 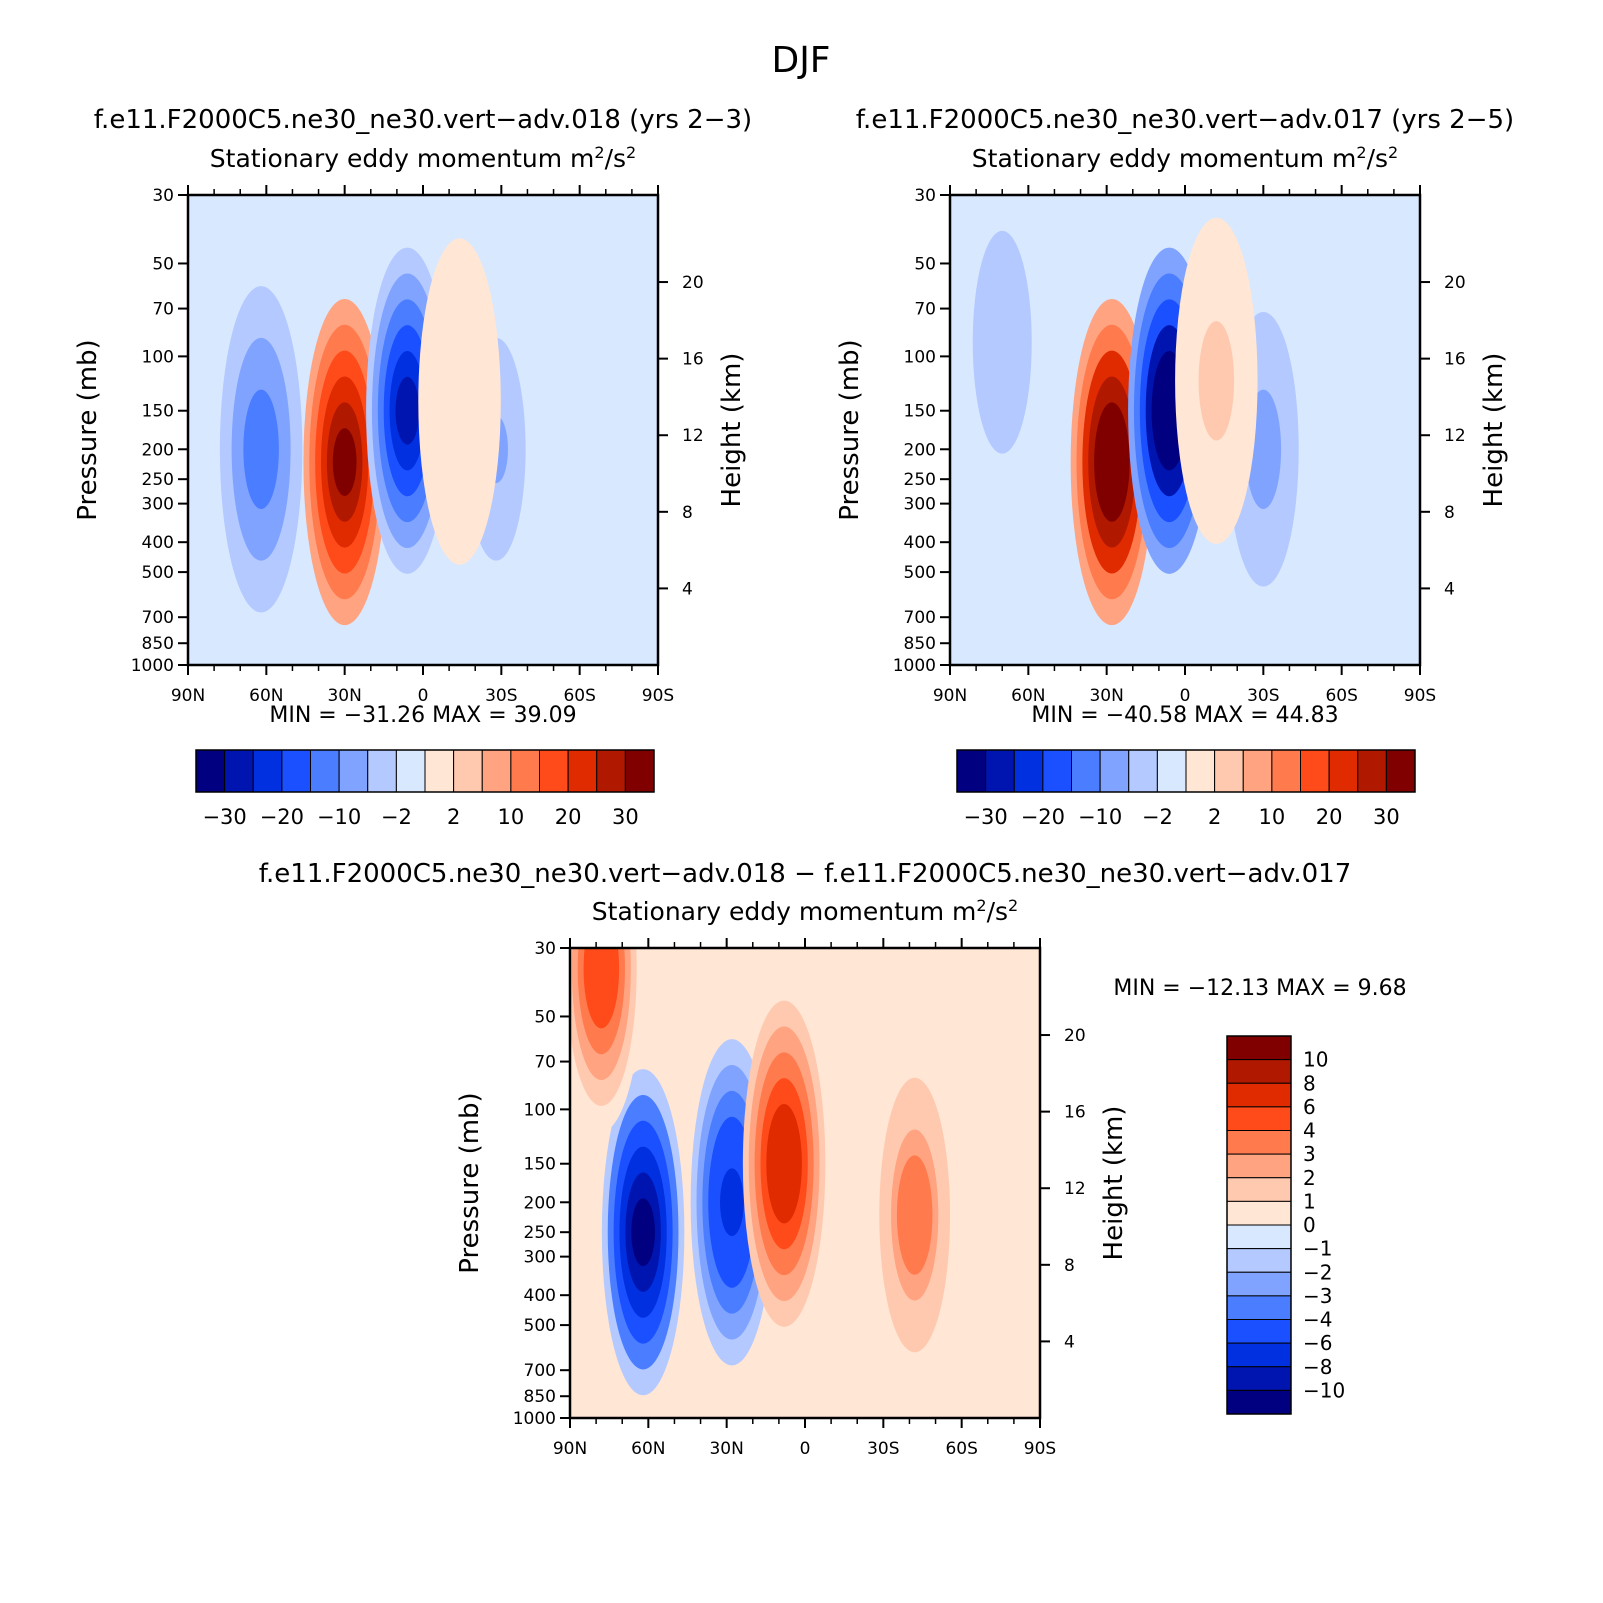 What do you see at coordinates (1455, 360) in the screenshot?
I see `y-right-tick-label: 16` at bounding box center [1455, 360].